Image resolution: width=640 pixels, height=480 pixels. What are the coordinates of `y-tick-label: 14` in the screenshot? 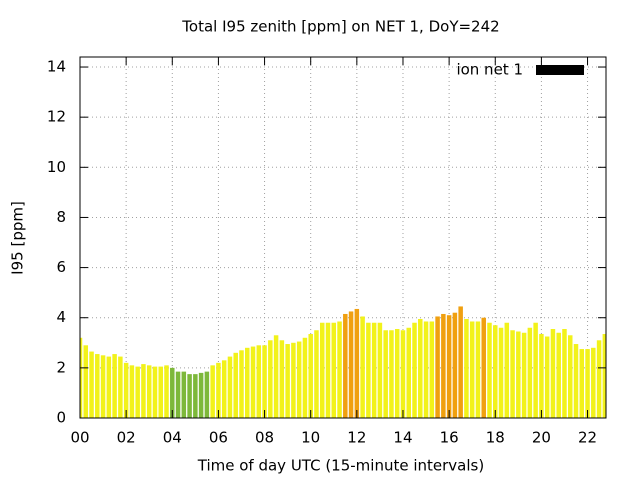 It's located at (56, 67).